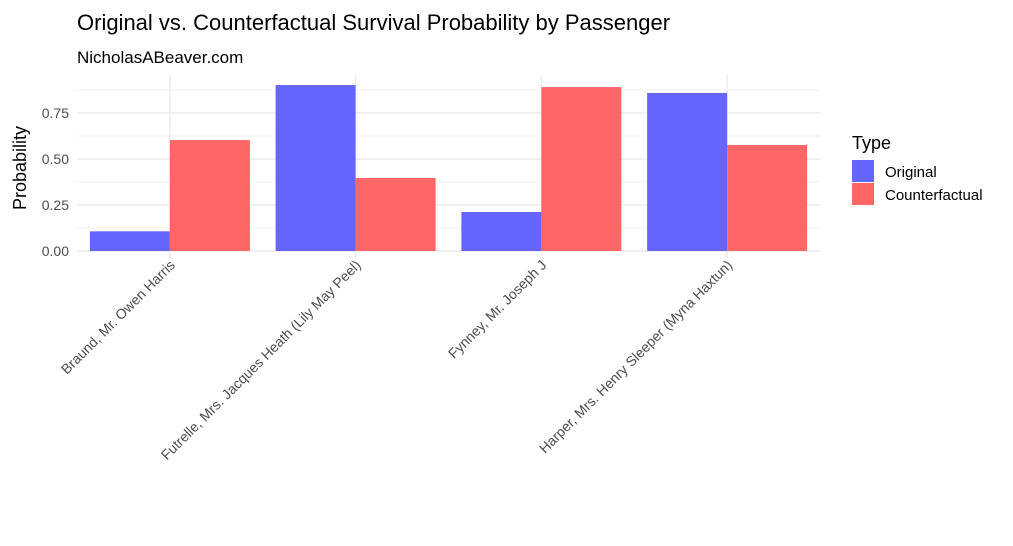 Image resolution: width=1013 pixels, height=546 pixels. What do you see at coordinates (20, 168) in the screenshot?
I see `y-axis-label: Probability` at bounding box center [20, 168].